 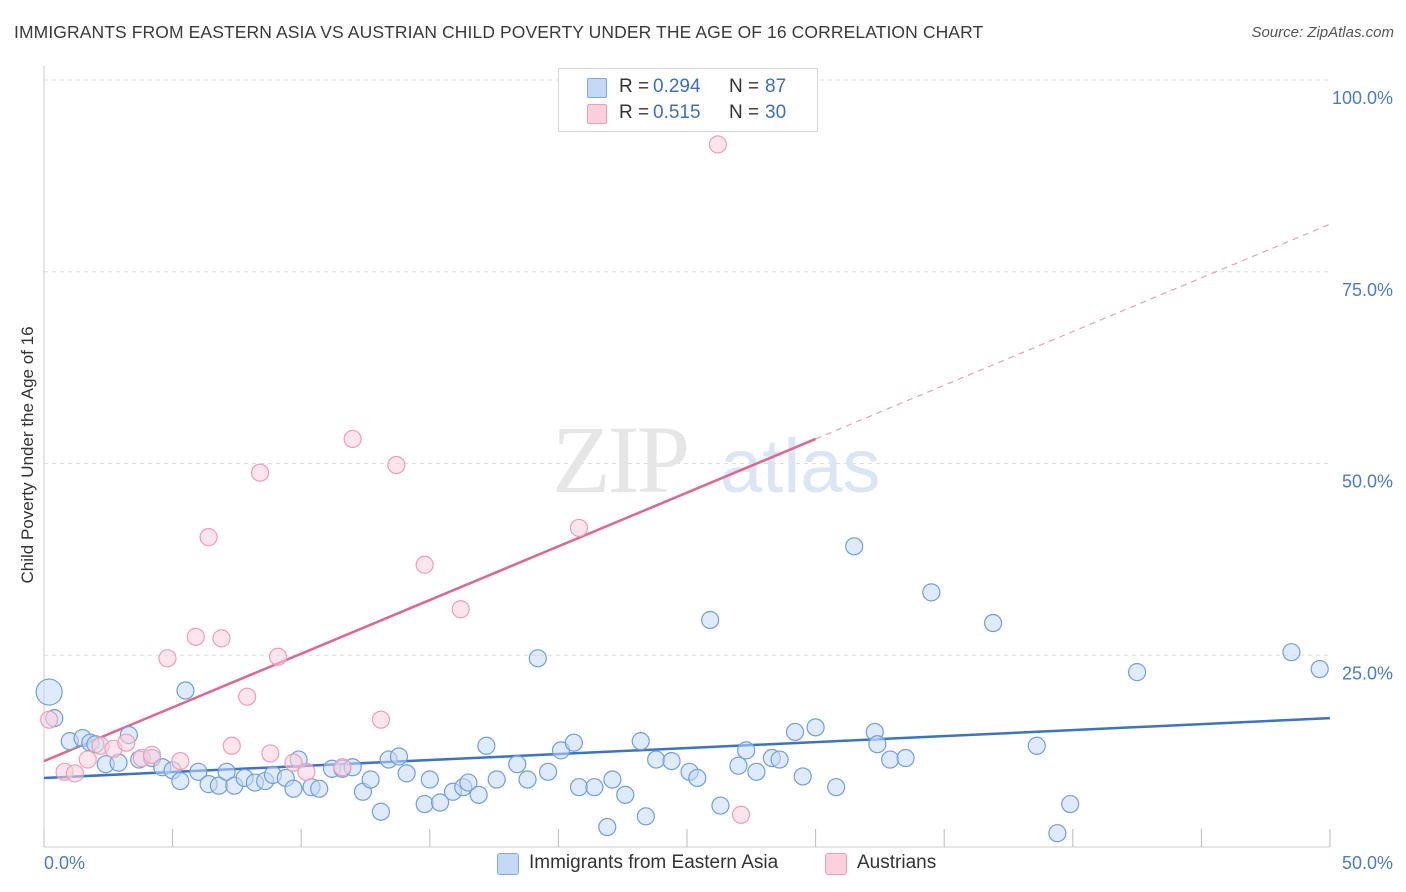 What do you see at coordinates (597, 88) in the screenshot?
I see `legend-swatch-blue` at bounding box center [597, 88].